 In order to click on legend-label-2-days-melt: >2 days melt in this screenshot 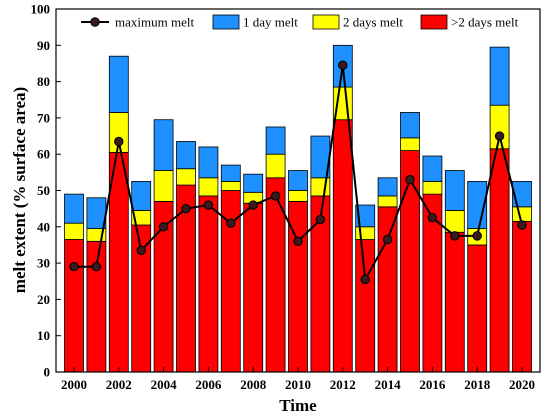, I will do `click(485, 22)`.